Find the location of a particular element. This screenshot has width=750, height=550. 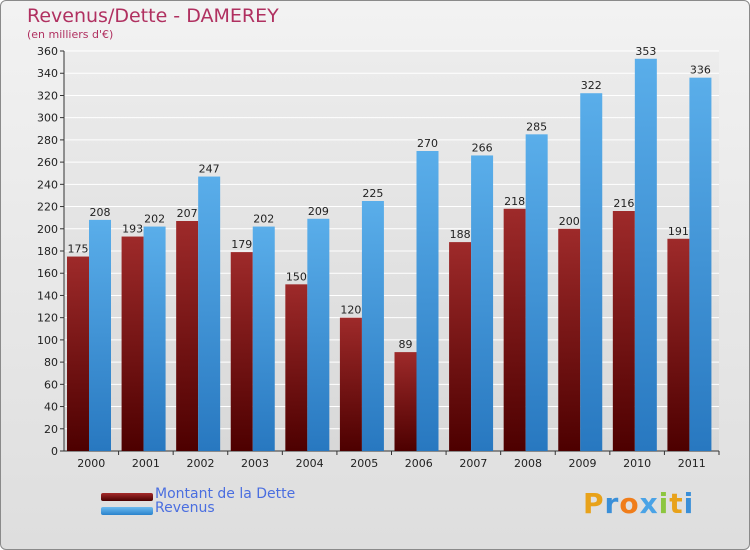

data-label-dette: 120 is located at coordinates (350, 310).